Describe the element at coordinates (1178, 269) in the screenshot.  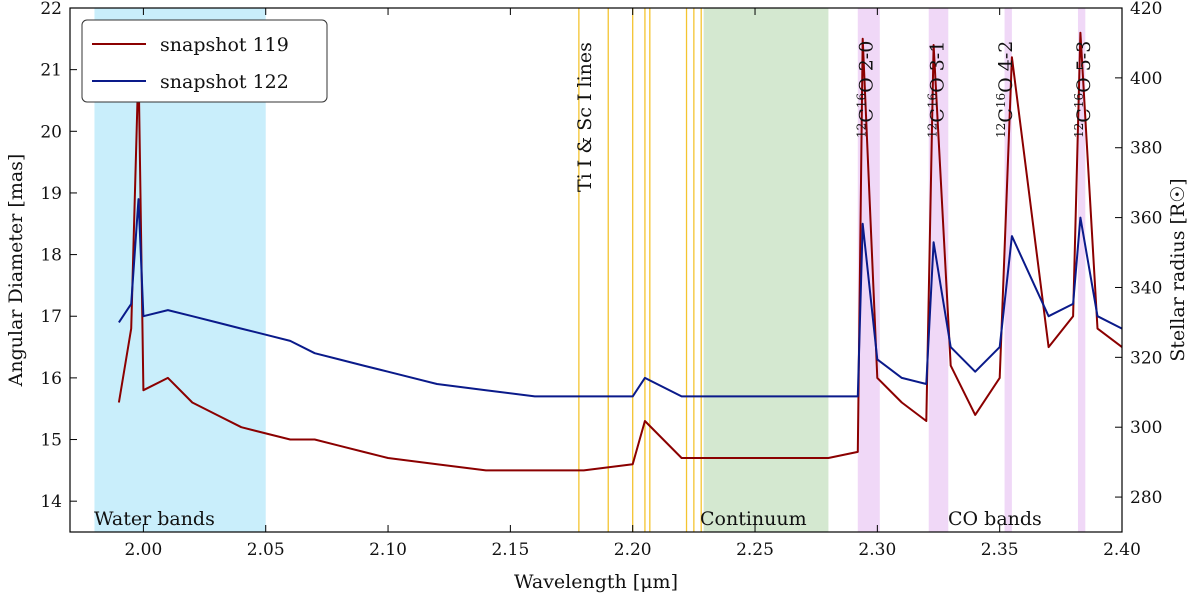
I see `y-right-axis-label: Stellar radius [R☉]` at that location.